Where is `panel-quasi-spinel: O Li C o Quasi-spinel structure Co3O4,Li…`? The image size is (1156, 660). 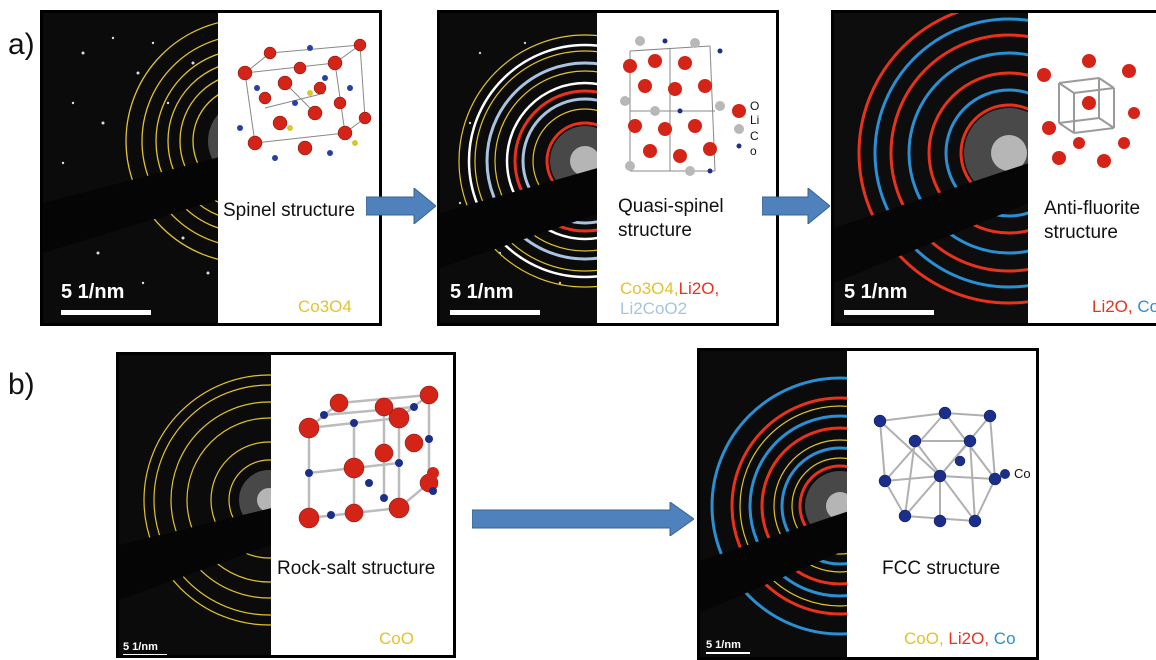
panel-quasi-spinel: O Li C o Quasi-spinel structure Co3O4,Li… is located at coordinates (608, 168).